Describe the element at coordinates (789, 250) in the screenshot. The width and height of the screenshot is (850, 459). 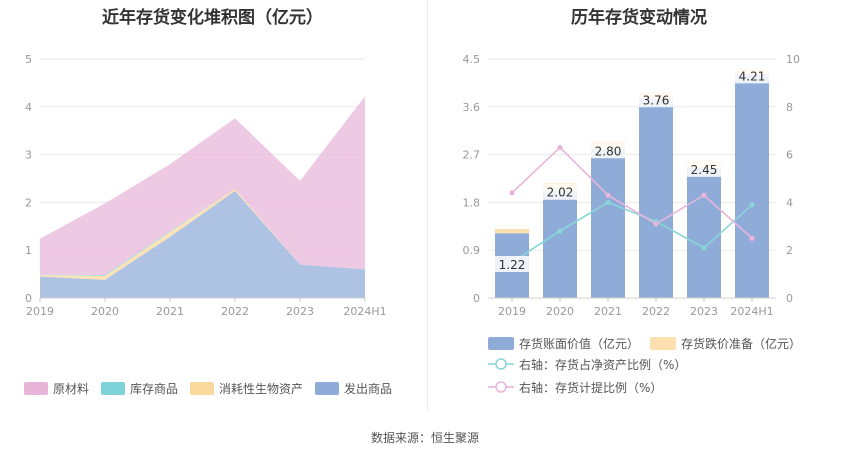
I see `right-y2-tick-1: 2` at that location.